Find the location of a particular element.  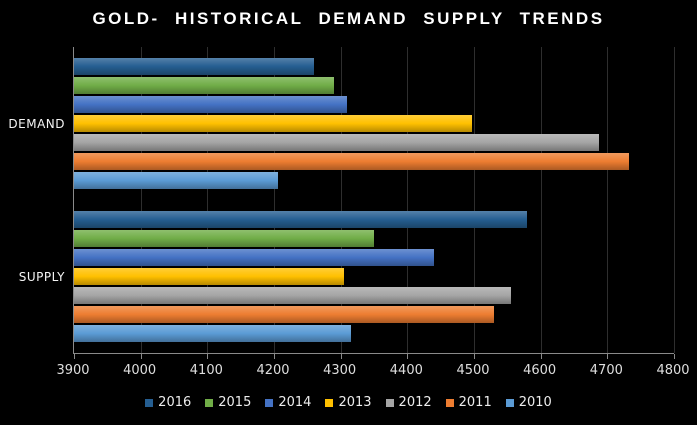

x-tick-label-4000: 4000 is located at coordinates (140, 370).